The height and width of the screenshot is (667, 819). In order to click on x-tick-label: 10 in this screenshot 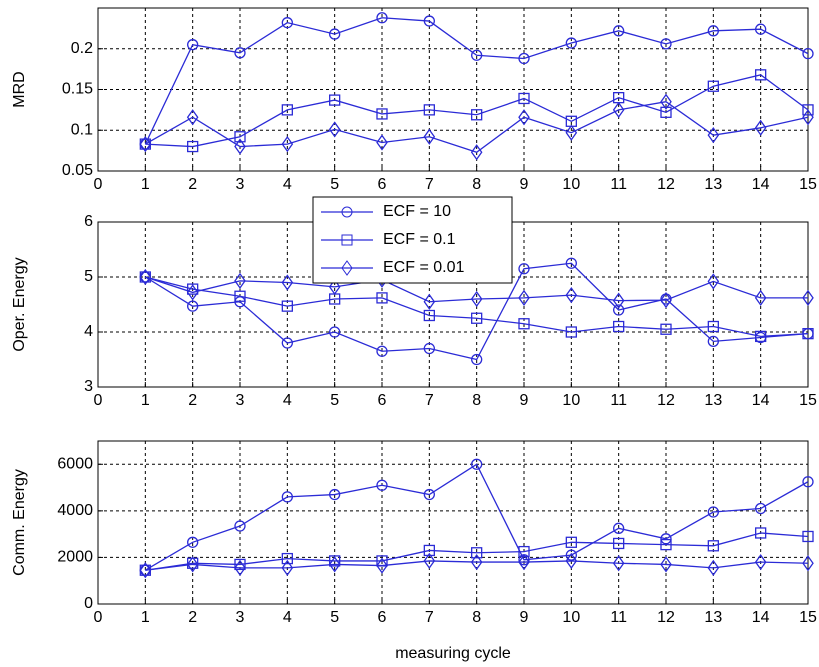, I will do `click(571, 400)`.